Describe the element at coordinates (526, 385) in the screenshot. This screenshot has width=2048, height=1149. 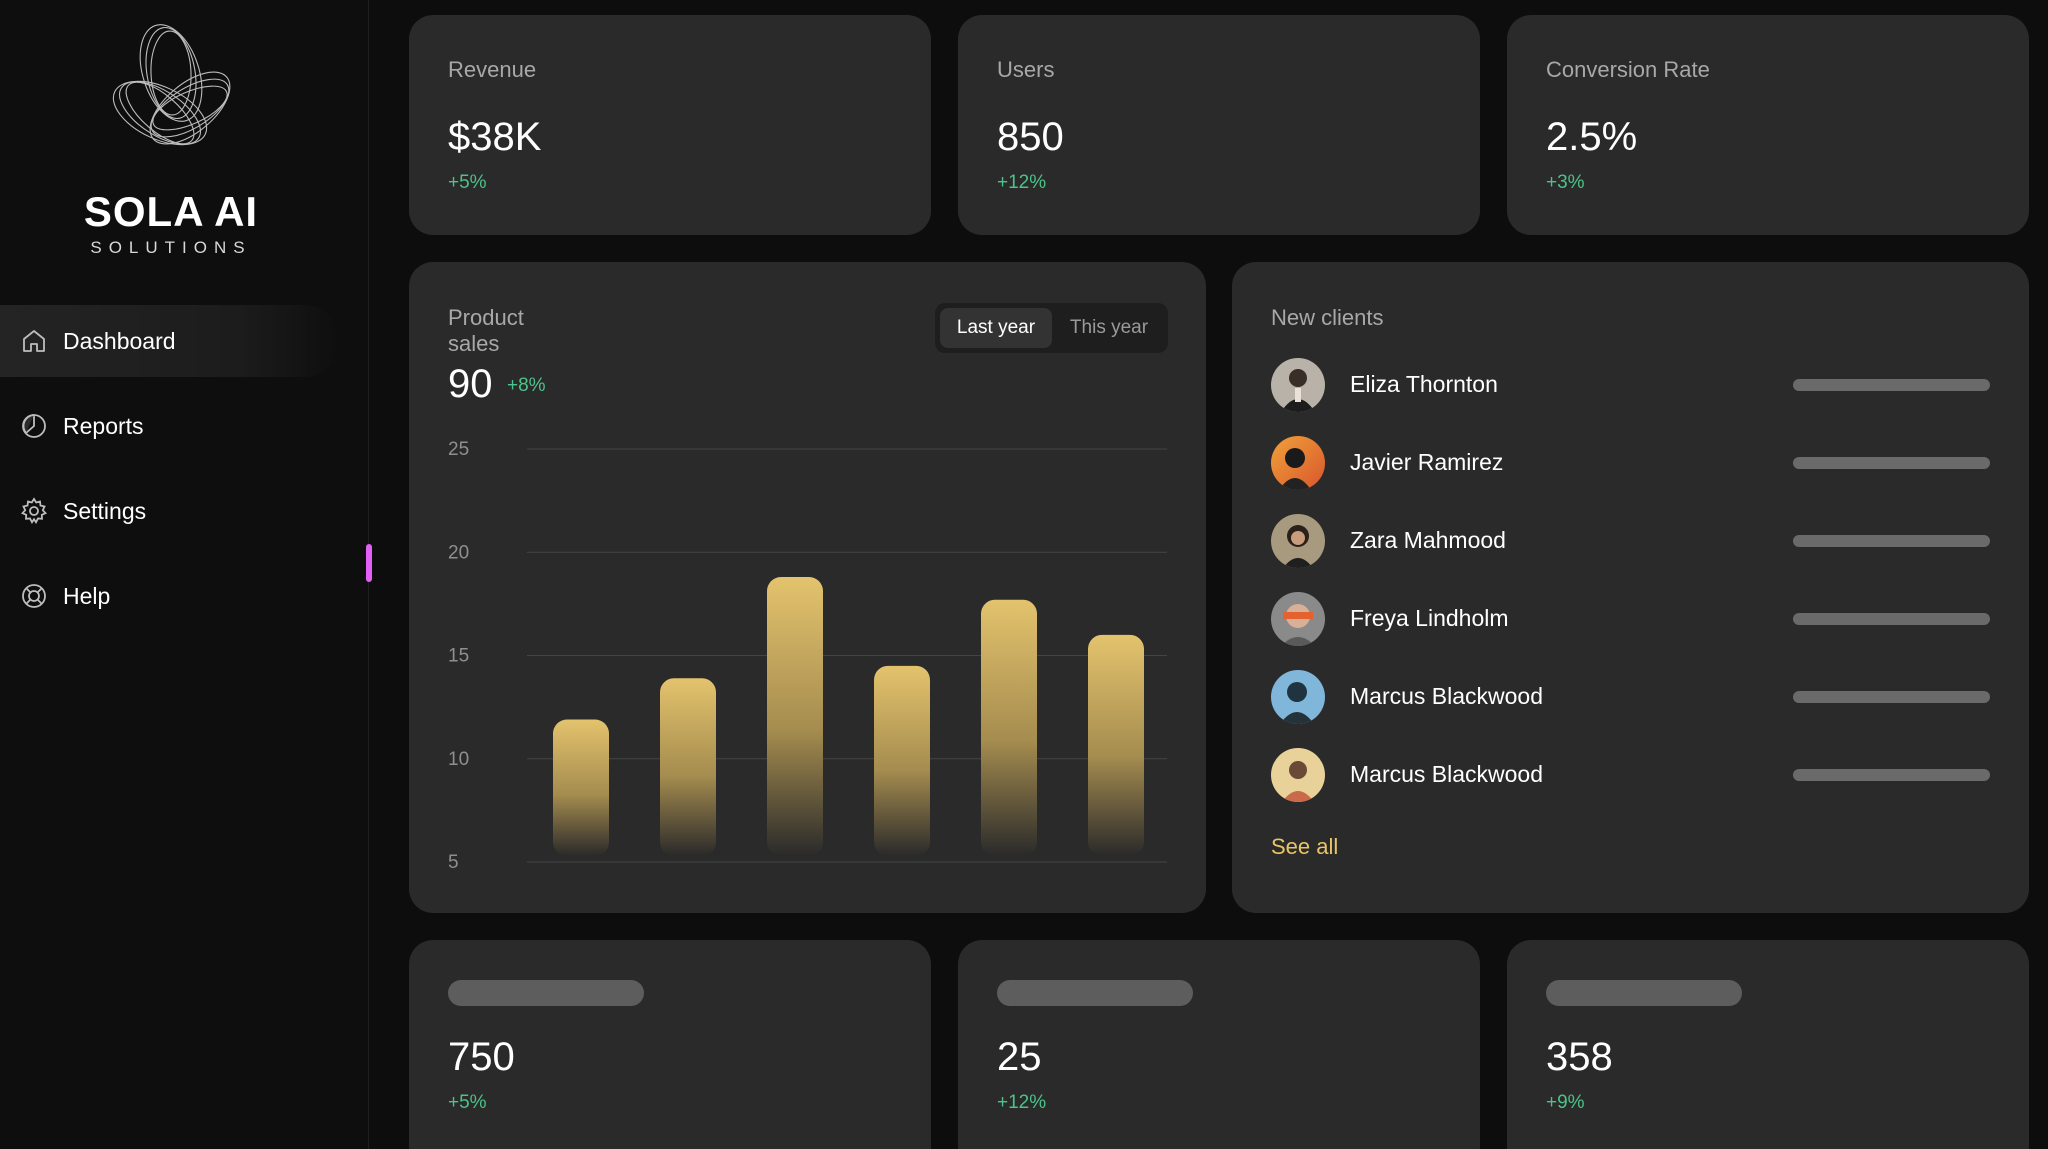
I see `product-sales-change: +8%` at that location.